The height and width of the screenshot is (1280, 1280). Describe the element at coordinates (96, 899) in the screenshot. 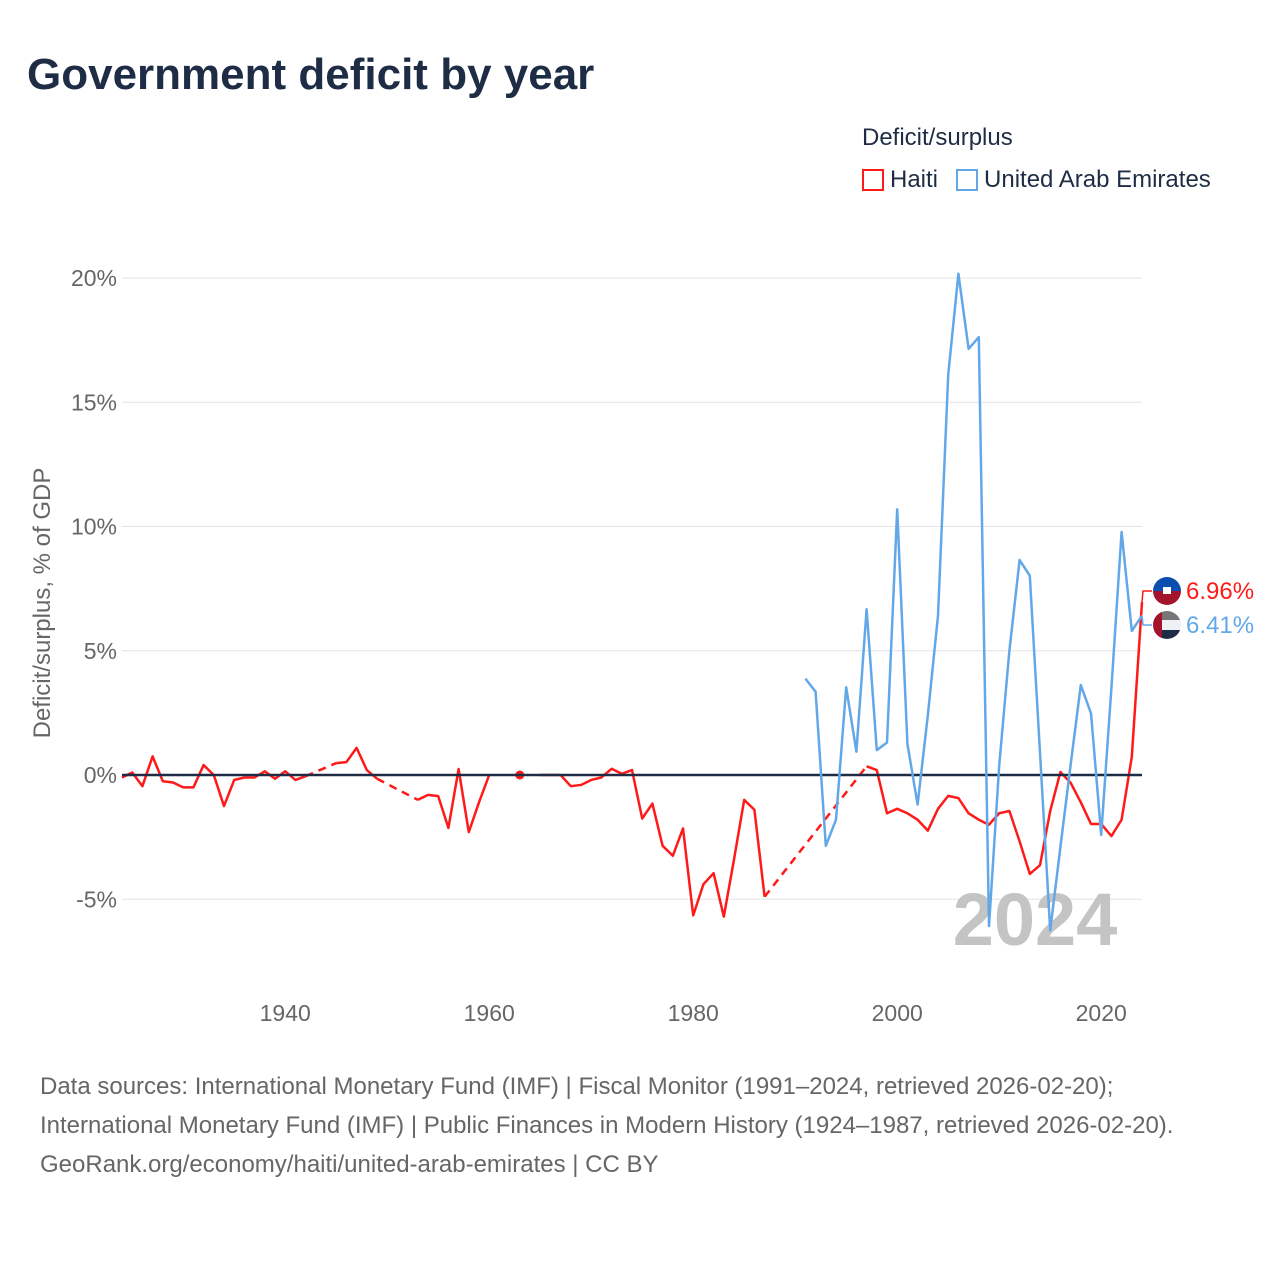

I see `y-tick-label: -5%` at that location.